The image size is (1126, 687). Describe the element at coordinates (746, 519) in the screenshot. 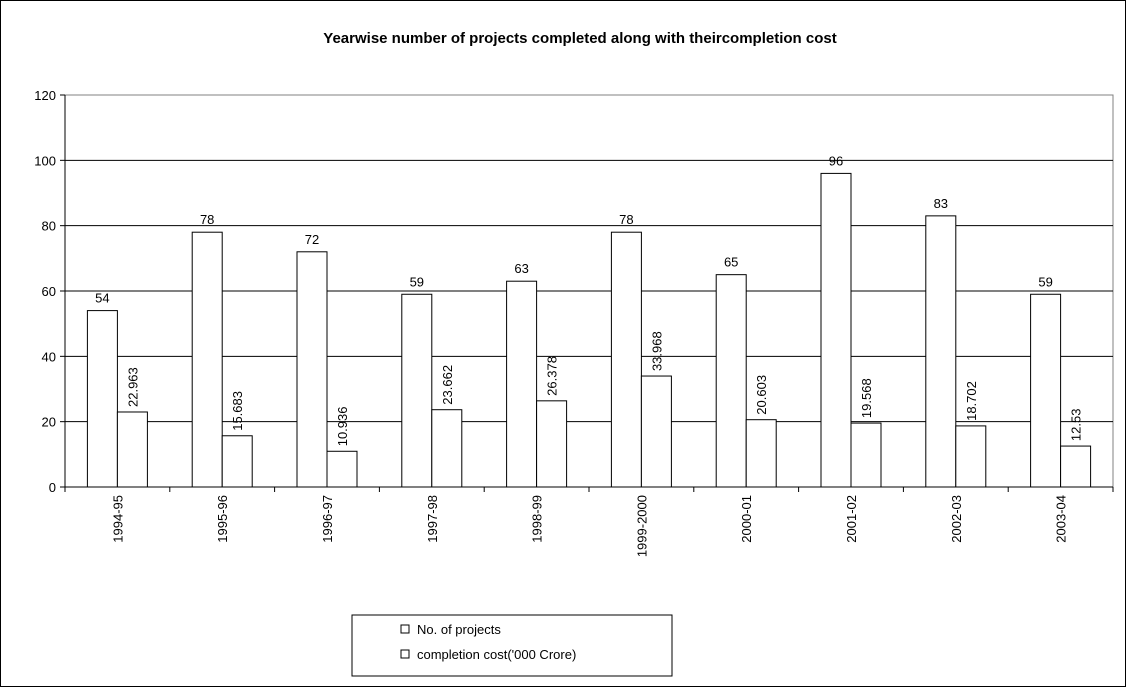

I see `x-tick-label: 2000-01` at that location.